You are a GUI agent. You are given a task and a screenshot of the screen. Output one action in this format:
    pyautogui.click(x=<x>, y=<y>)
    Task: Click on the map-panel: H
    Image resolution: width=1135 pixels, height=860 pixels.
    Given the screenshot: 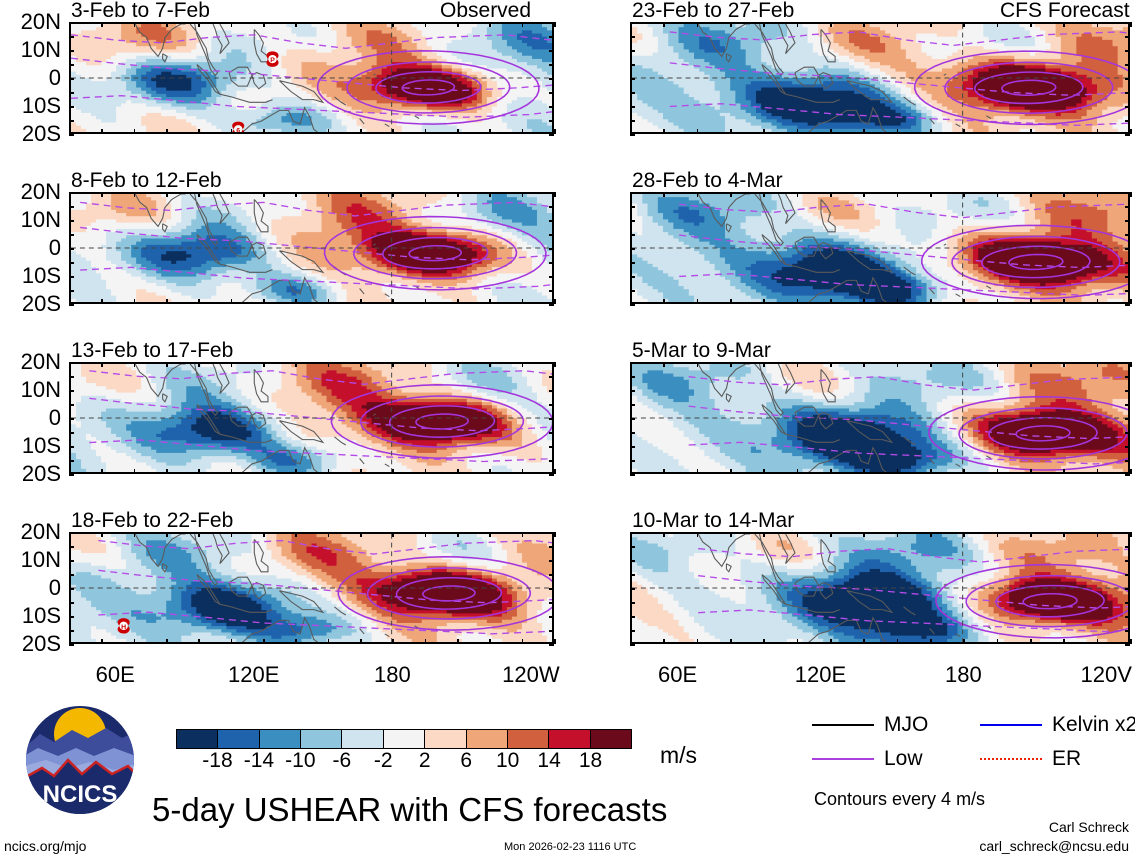 What is the action you would take?
    pyautogui.click(x=311, y=588)
    